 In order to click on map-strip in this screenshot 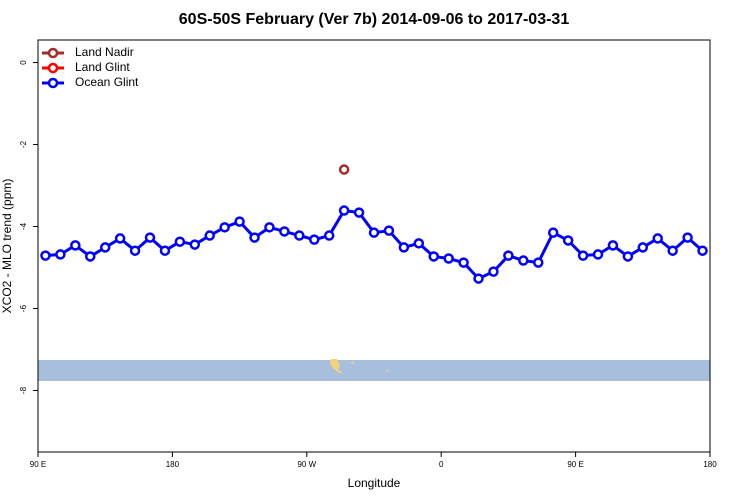, I will do `click(374, 370)`.